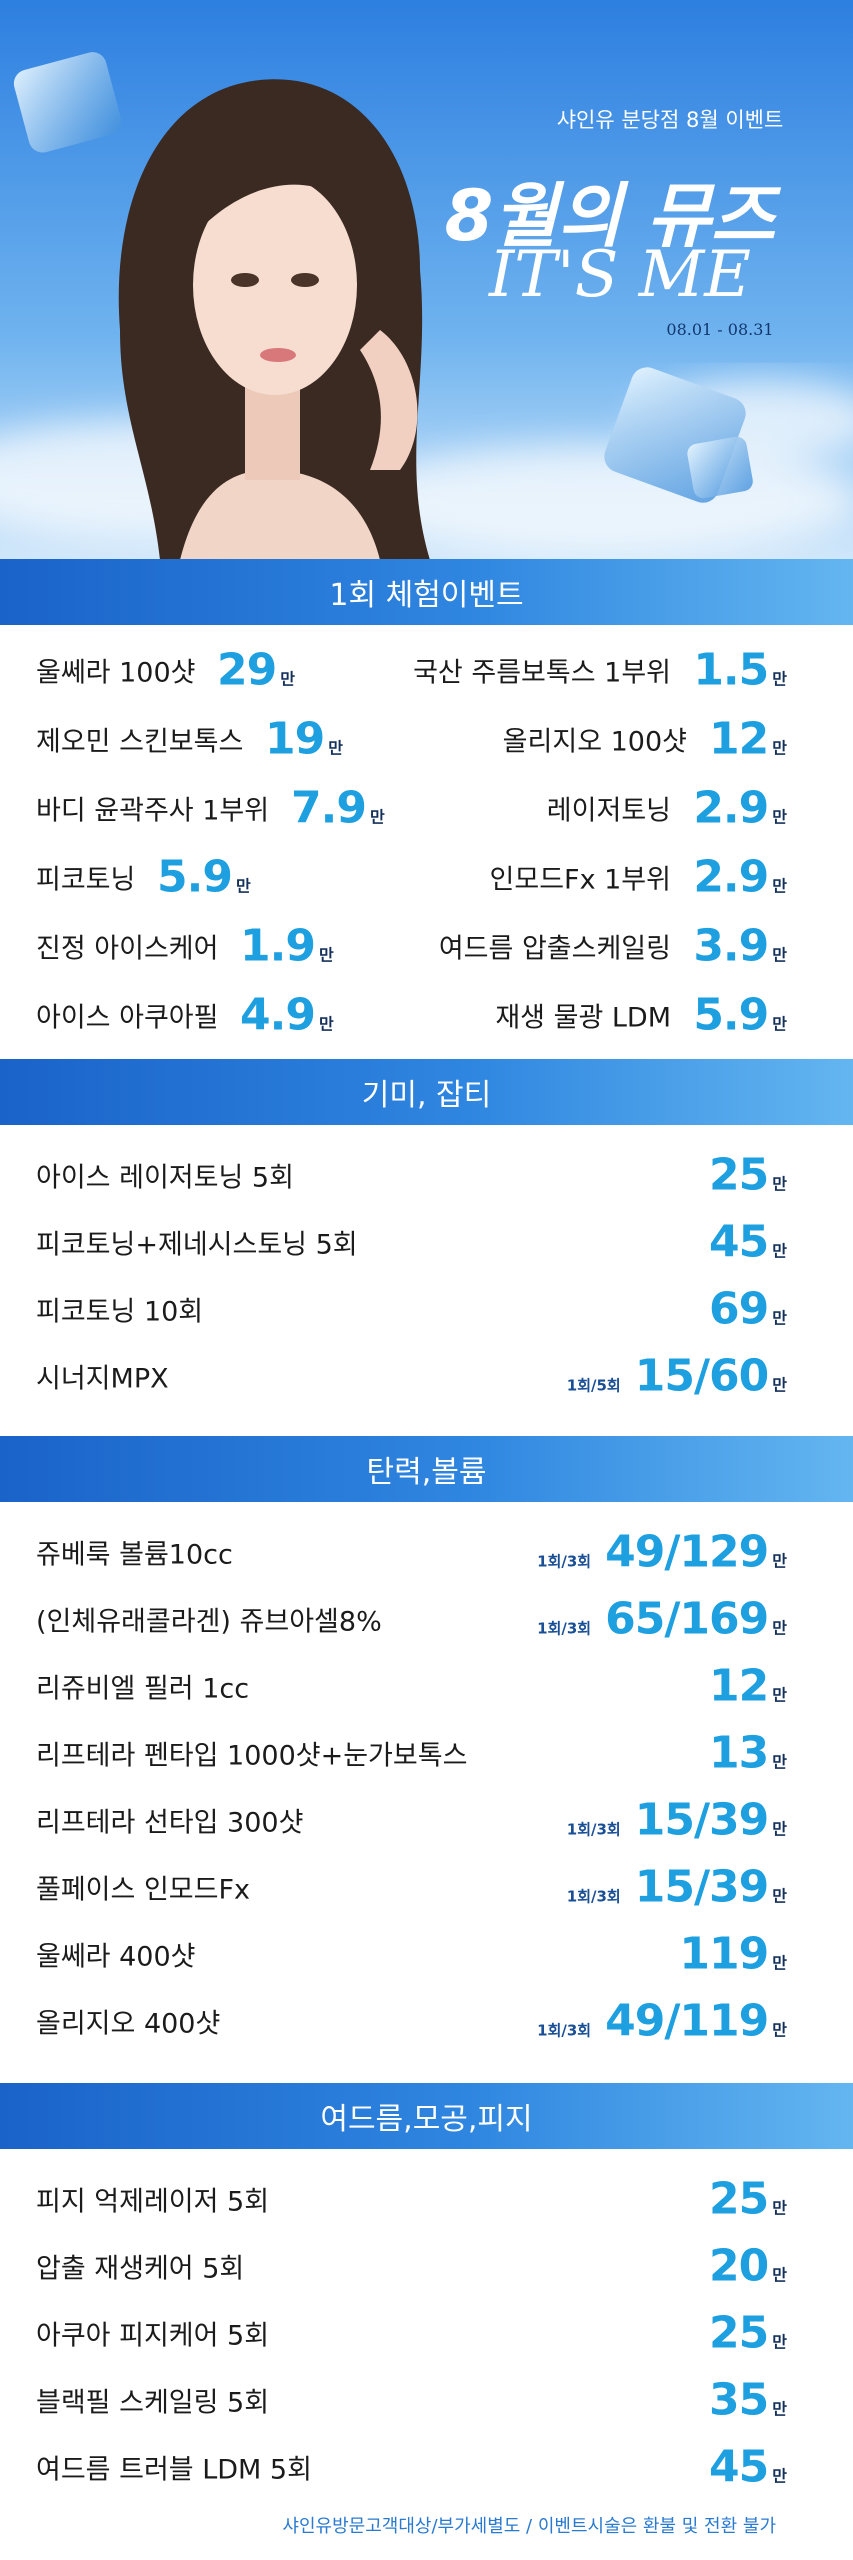  What do you see at coordinates (542, 673) in the screenshot?
I see `item-name: 국산 주름보톡스 1부위` at bounding box center [542, 673].